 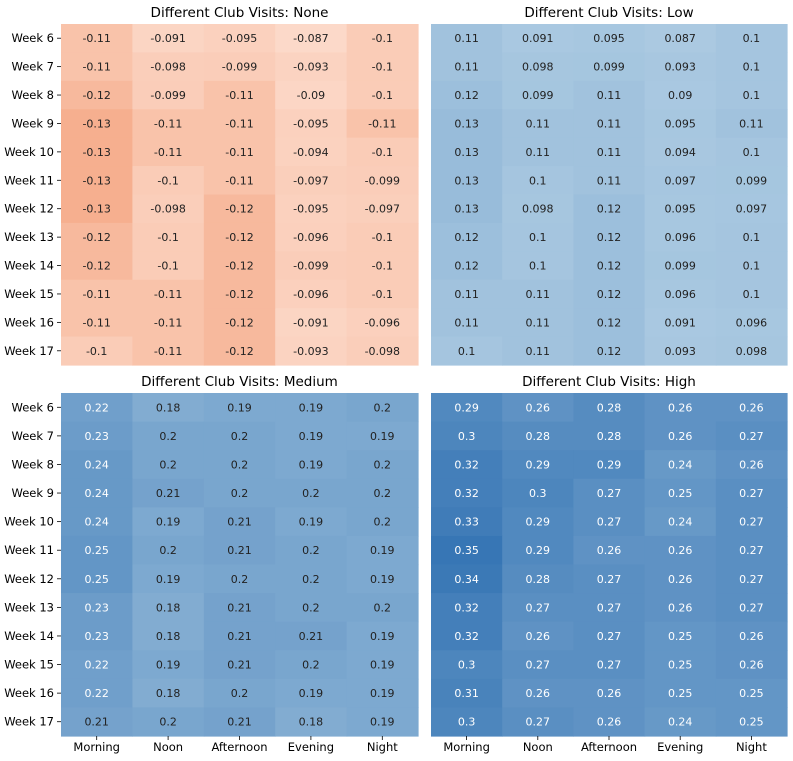 What do you see at coordinates (96, 693) in the screenshot?
I see `cell-value-label: 0.22` at bounding box center [96, 693].